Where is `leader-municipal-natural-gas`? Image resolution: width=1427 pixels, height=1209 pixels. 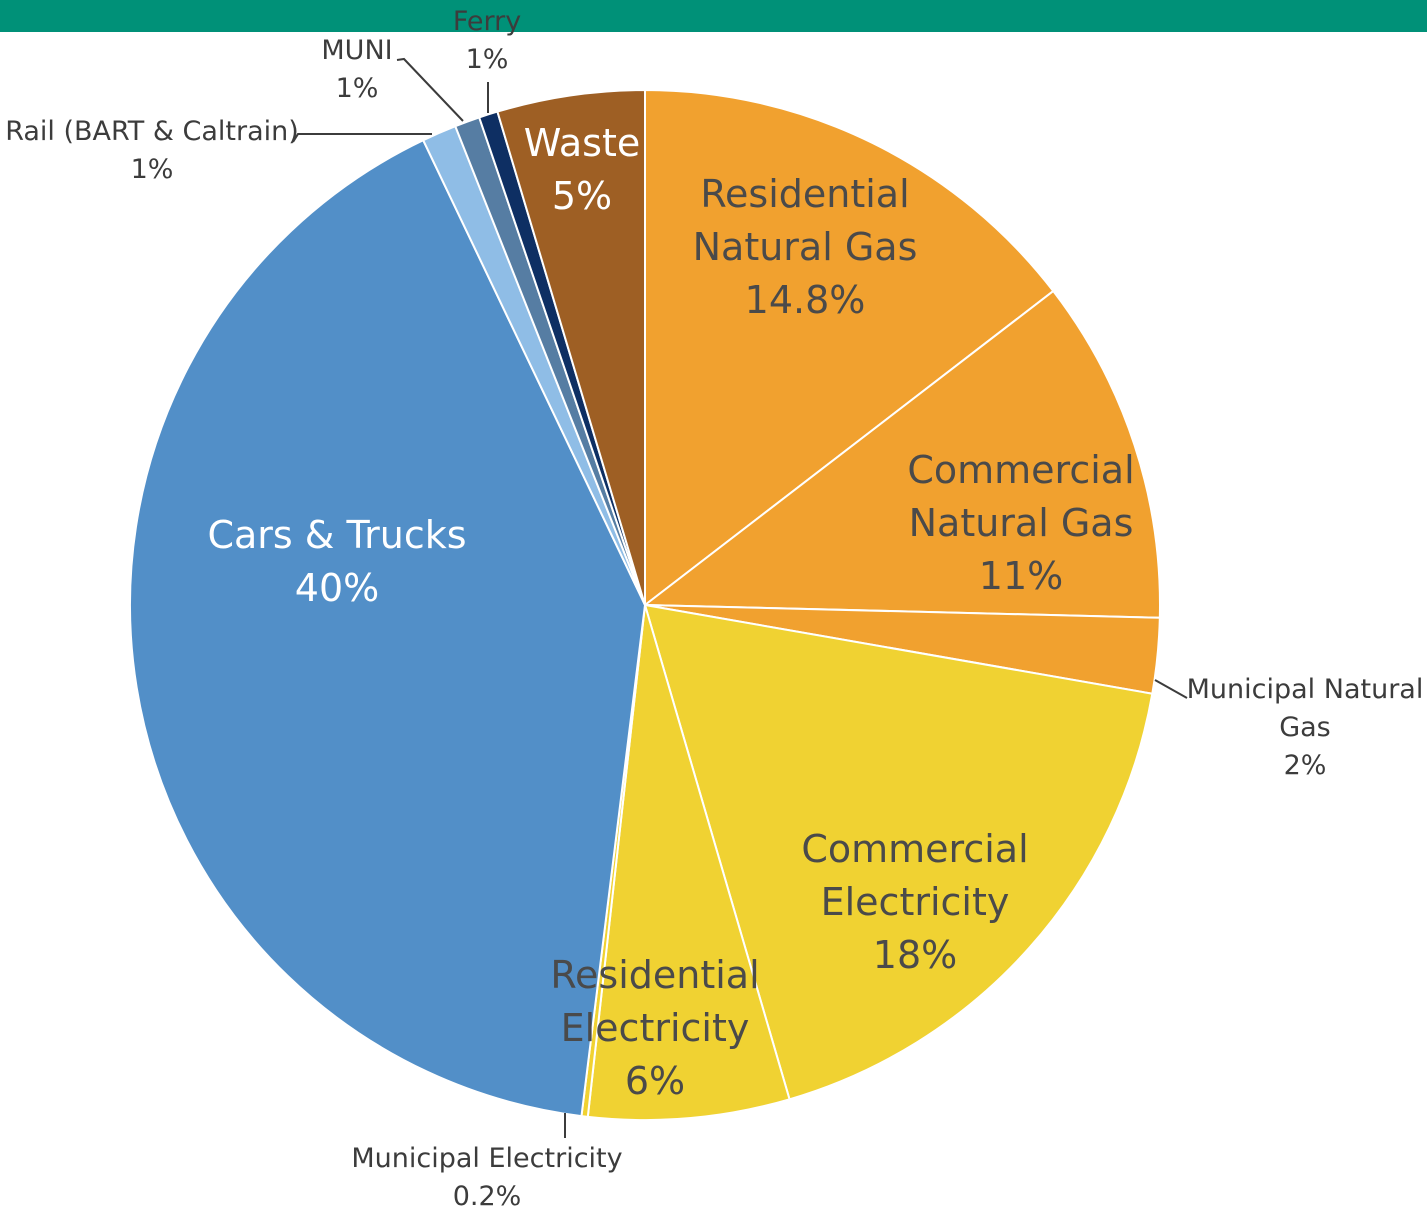
leader-municipal-natural-gas is located at coordinates (1171, 689).